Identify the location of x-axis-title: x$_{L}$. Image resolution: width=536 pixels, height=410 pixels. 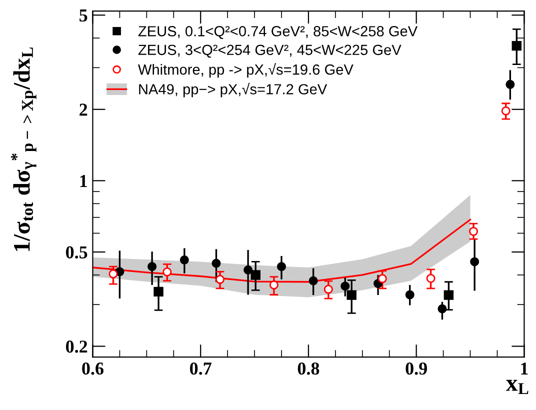
(517, 387).